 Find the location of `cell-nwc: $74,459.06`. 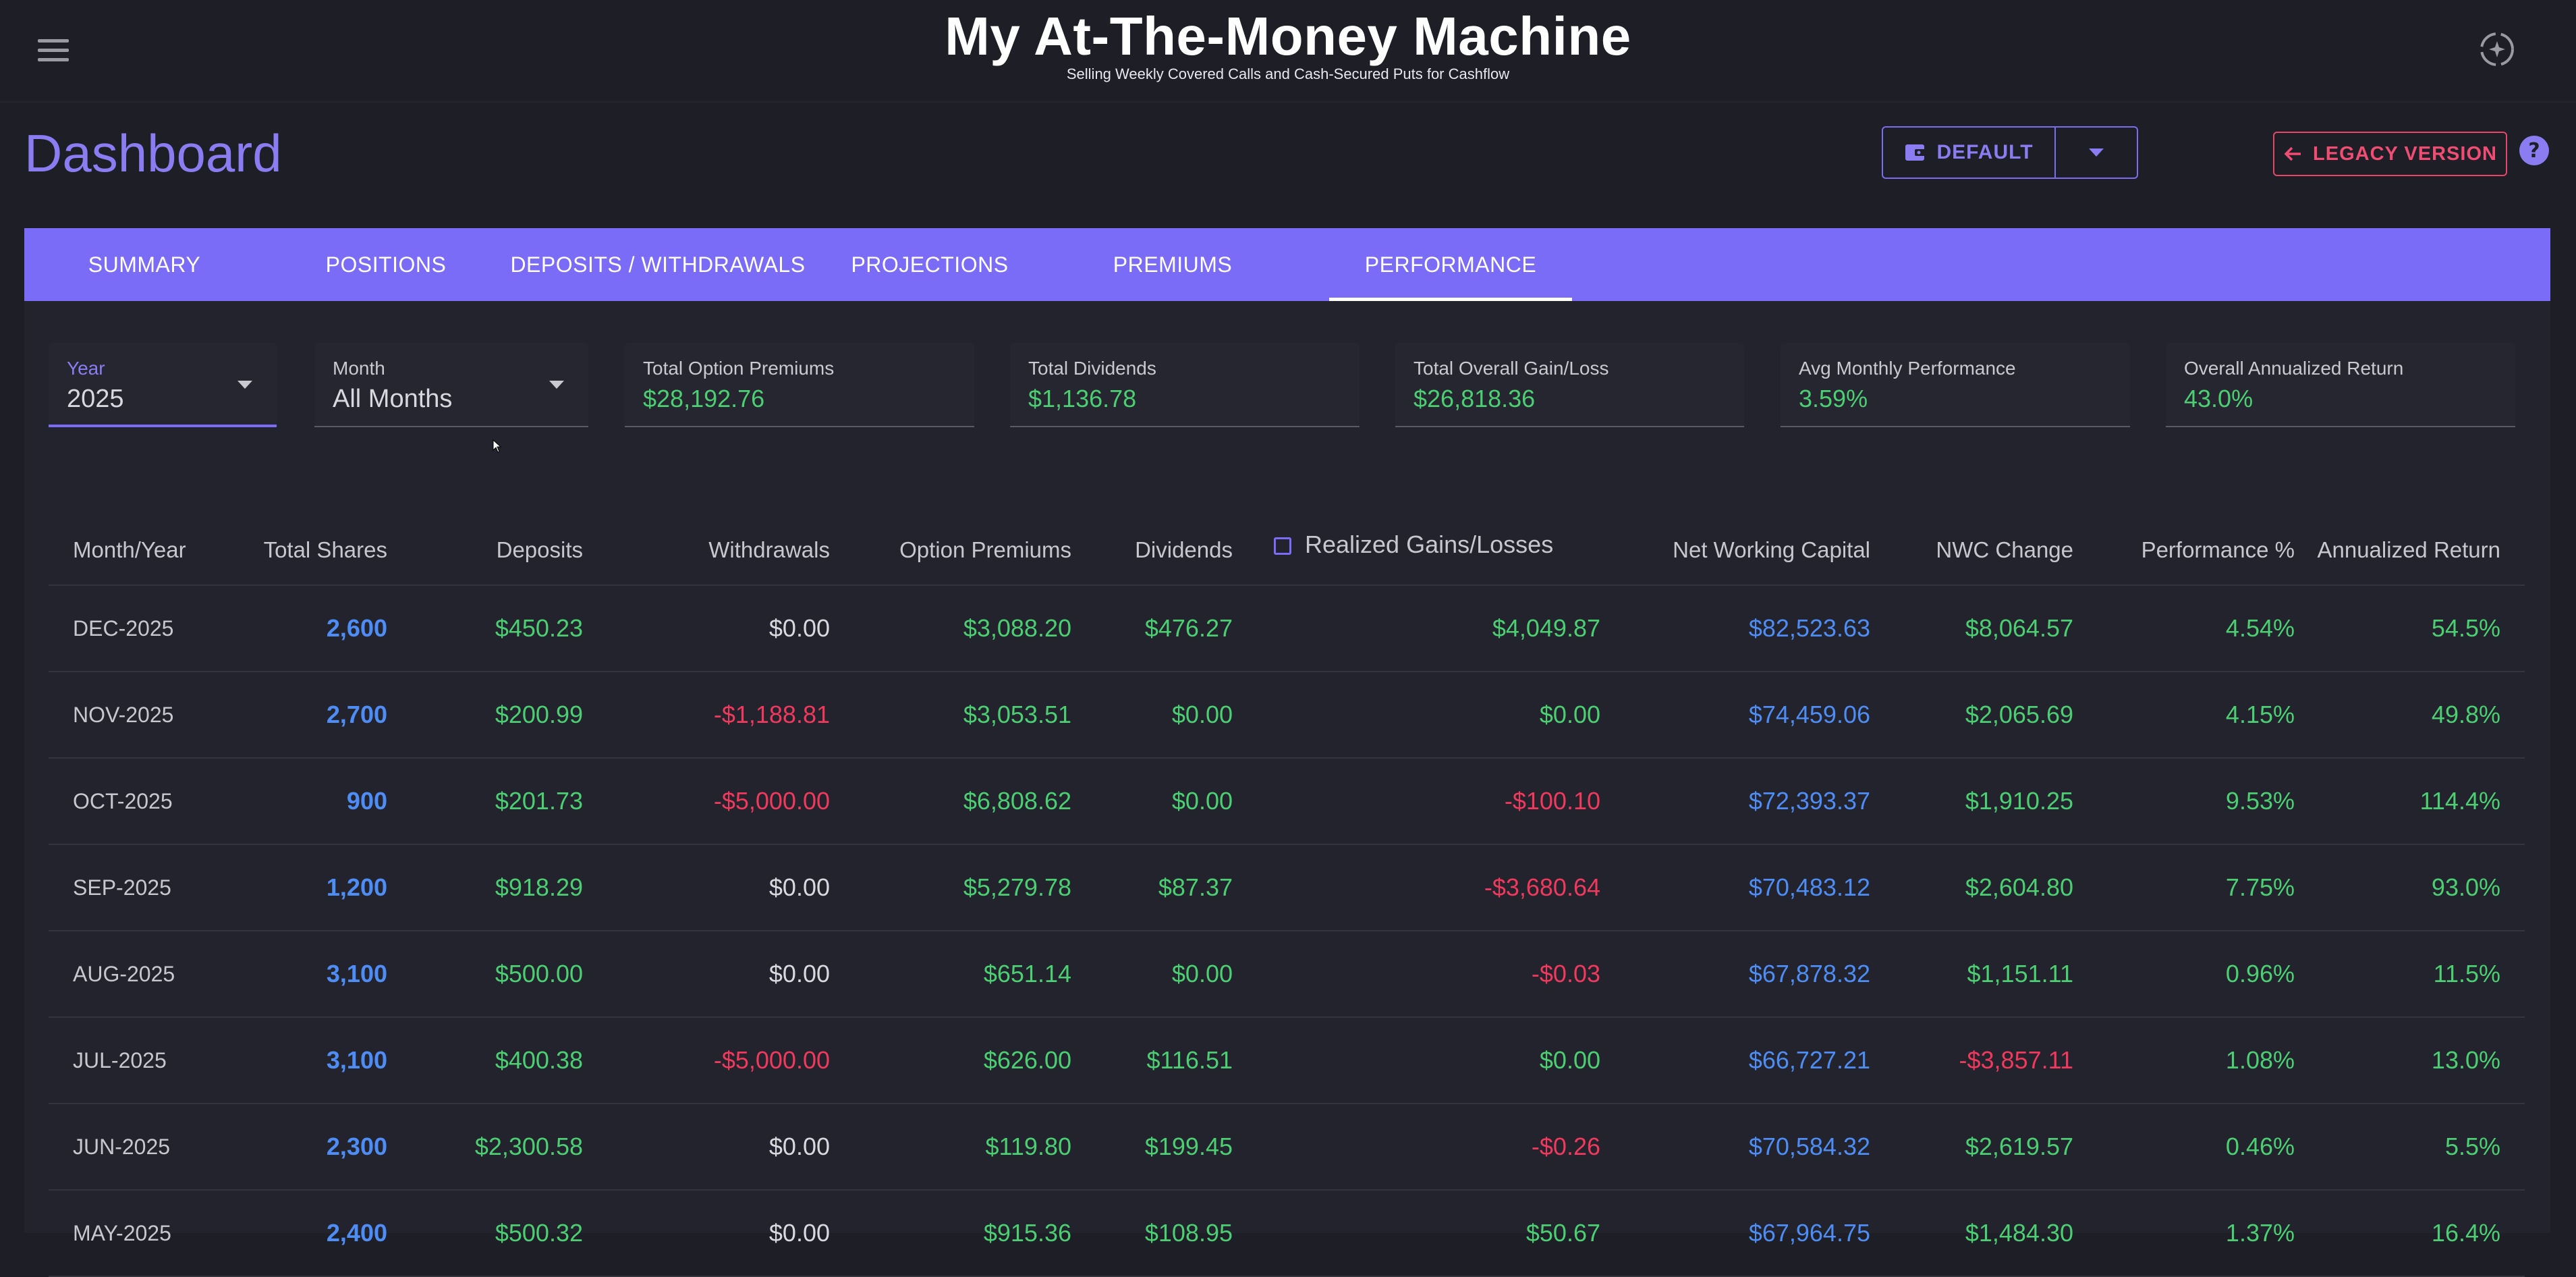

cell-nwc: $74,459.06 is located at coordinates (1809, 714).